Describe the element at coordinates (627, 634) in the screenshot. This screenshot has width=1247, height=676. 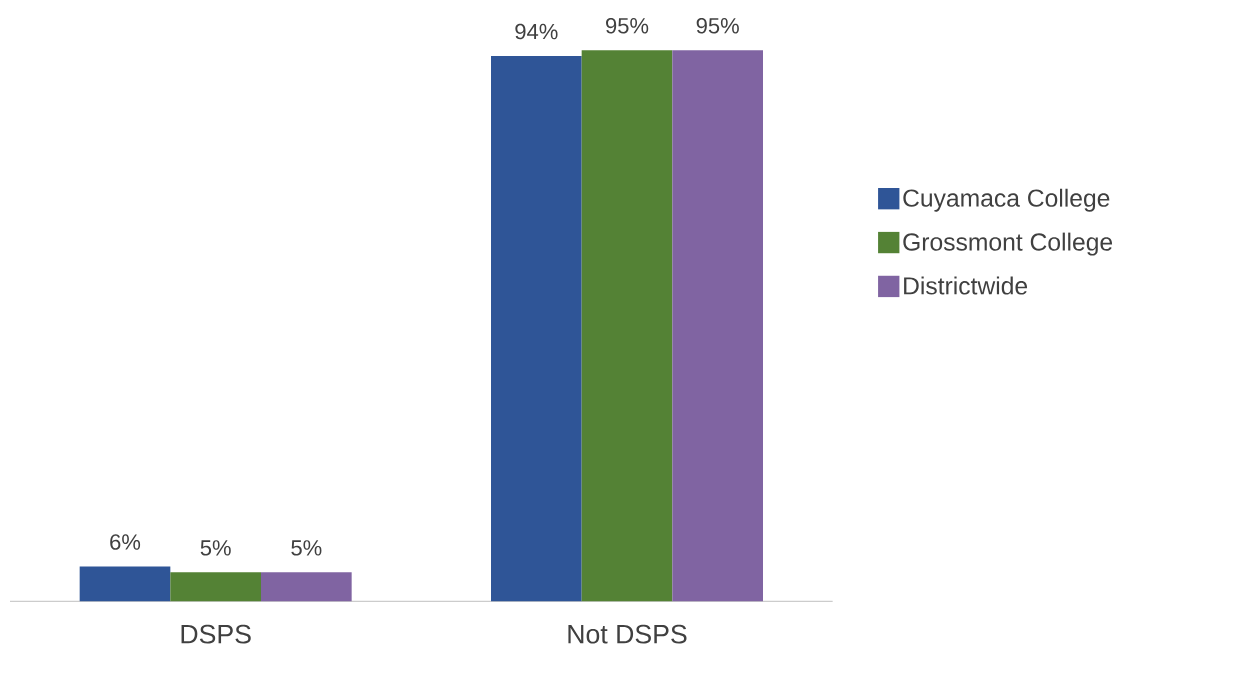
I see `x-tick-label: Not DSPS` at that location.